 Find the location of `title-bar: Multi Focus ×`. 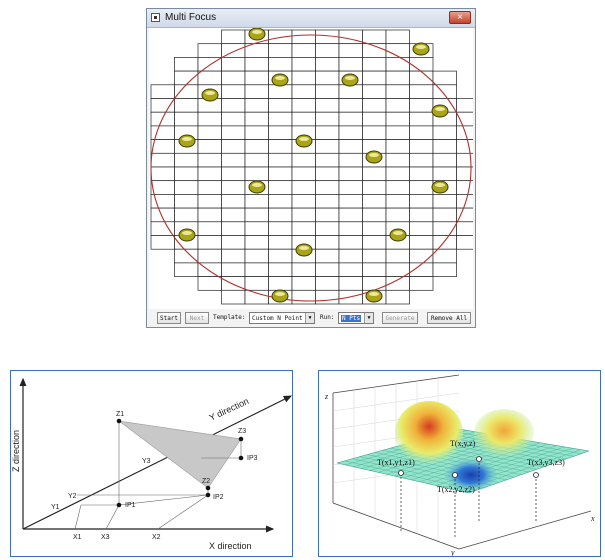

title-bar: Multi Focus × is located at coordinates (311, 18).